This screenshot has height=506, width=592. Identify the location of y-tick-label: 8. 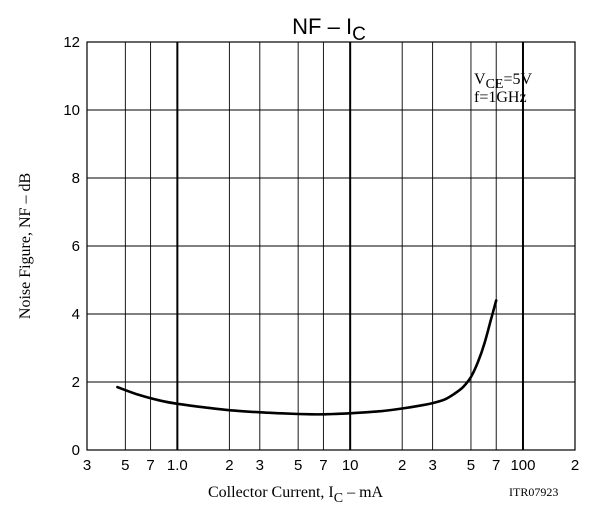
(76, 178).